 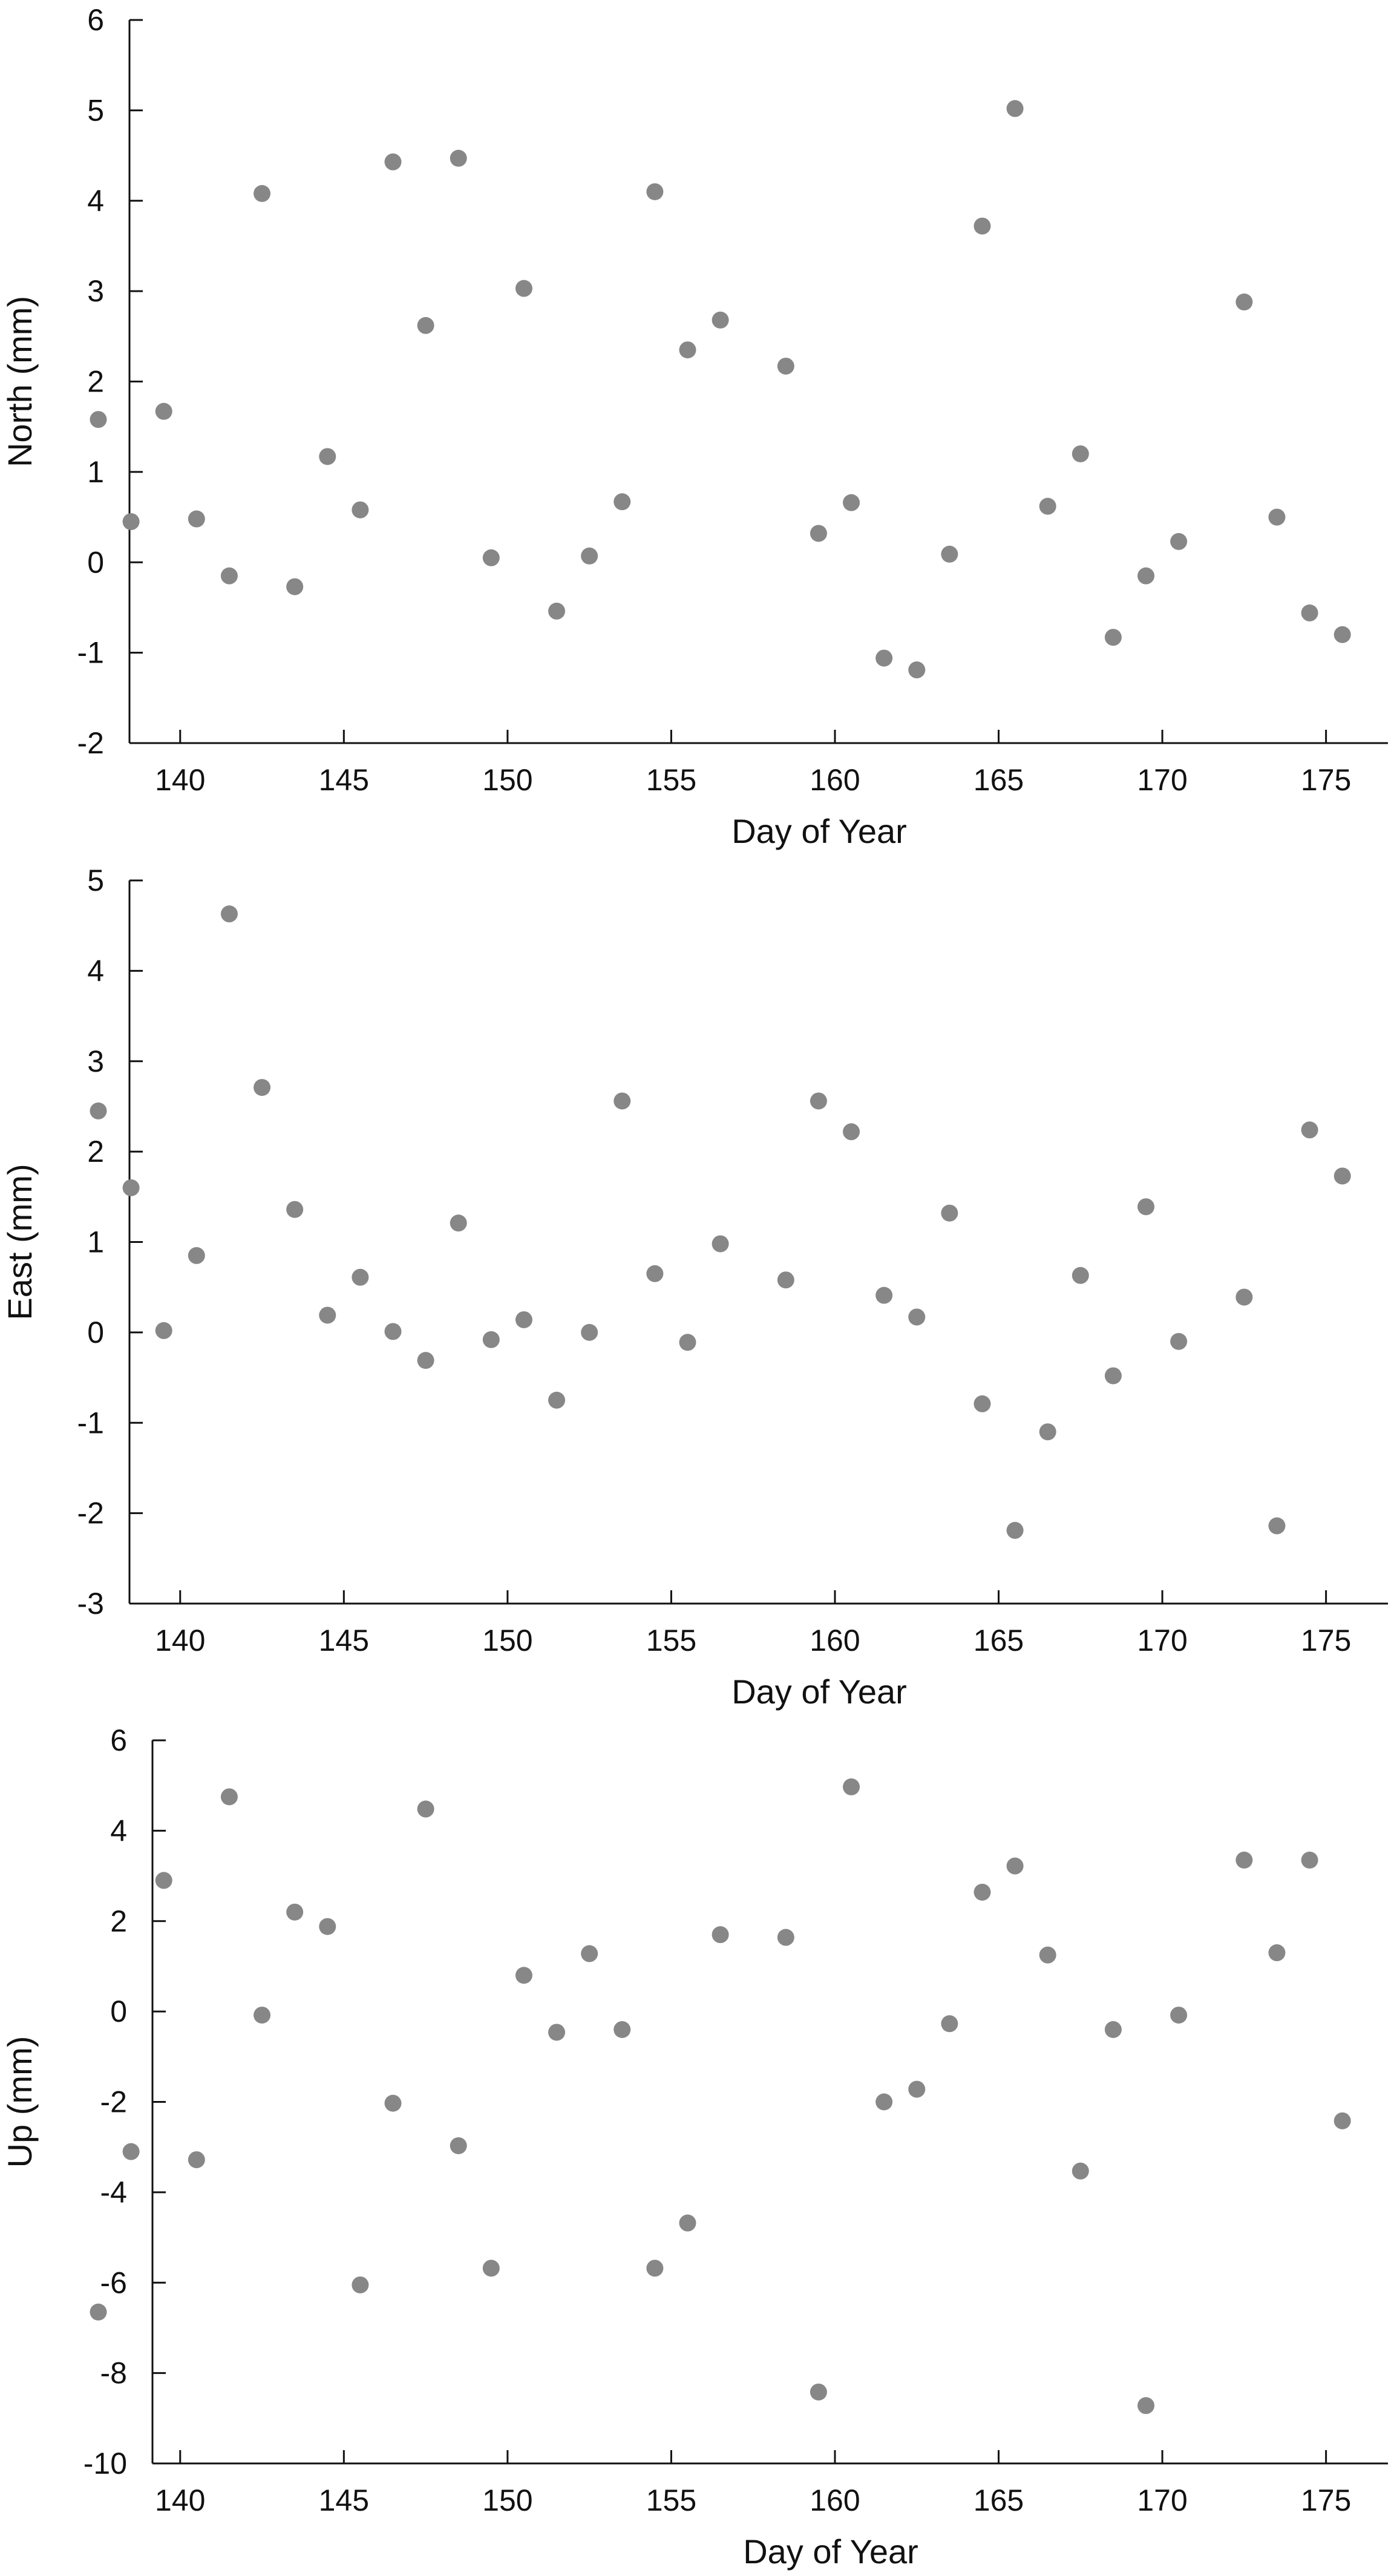 I want to click on east-x-tick-label: 145, so click(x=344, y=1640).